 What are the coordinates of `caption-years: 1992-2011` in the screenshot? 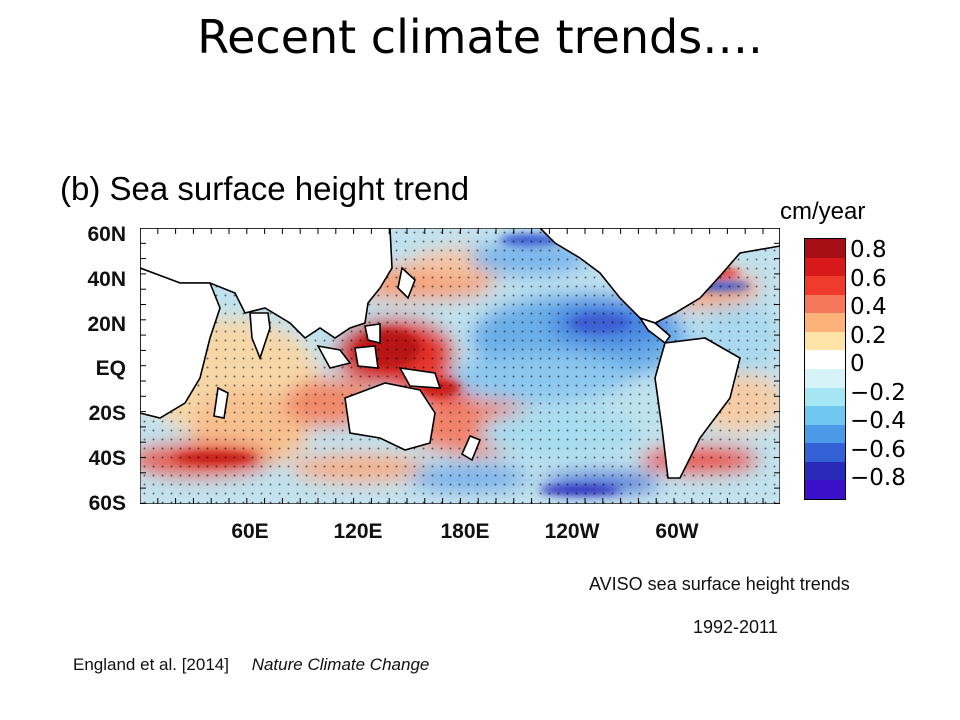 It's located at (735, 627).